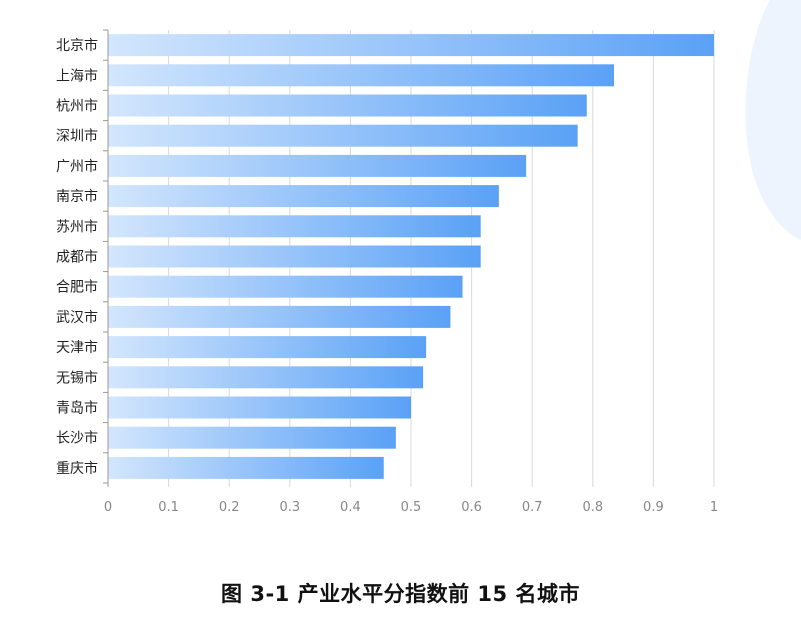 This screenshot has height=635, width=801. What do you see at coordinates (229, 507) in the screenshot?
I see `x-tick-label: 0.2` at bounding box center [229, 507].